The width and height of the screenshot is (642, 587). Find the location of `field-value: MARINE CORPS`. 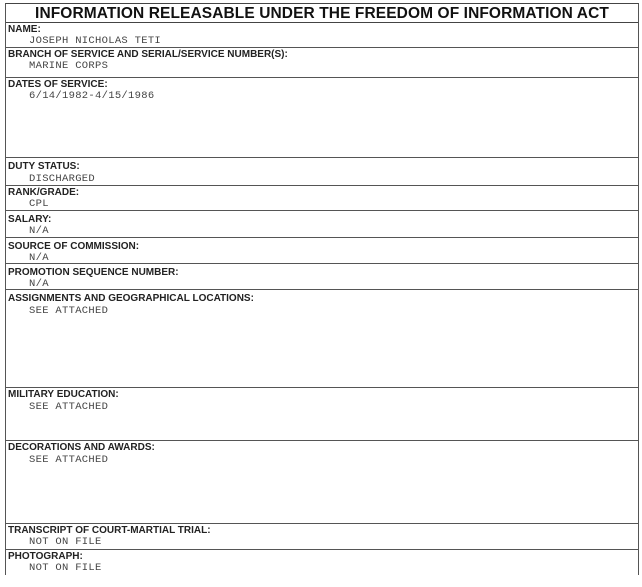

field-value: MARINE CORPS is located at coordinates (69, 66).